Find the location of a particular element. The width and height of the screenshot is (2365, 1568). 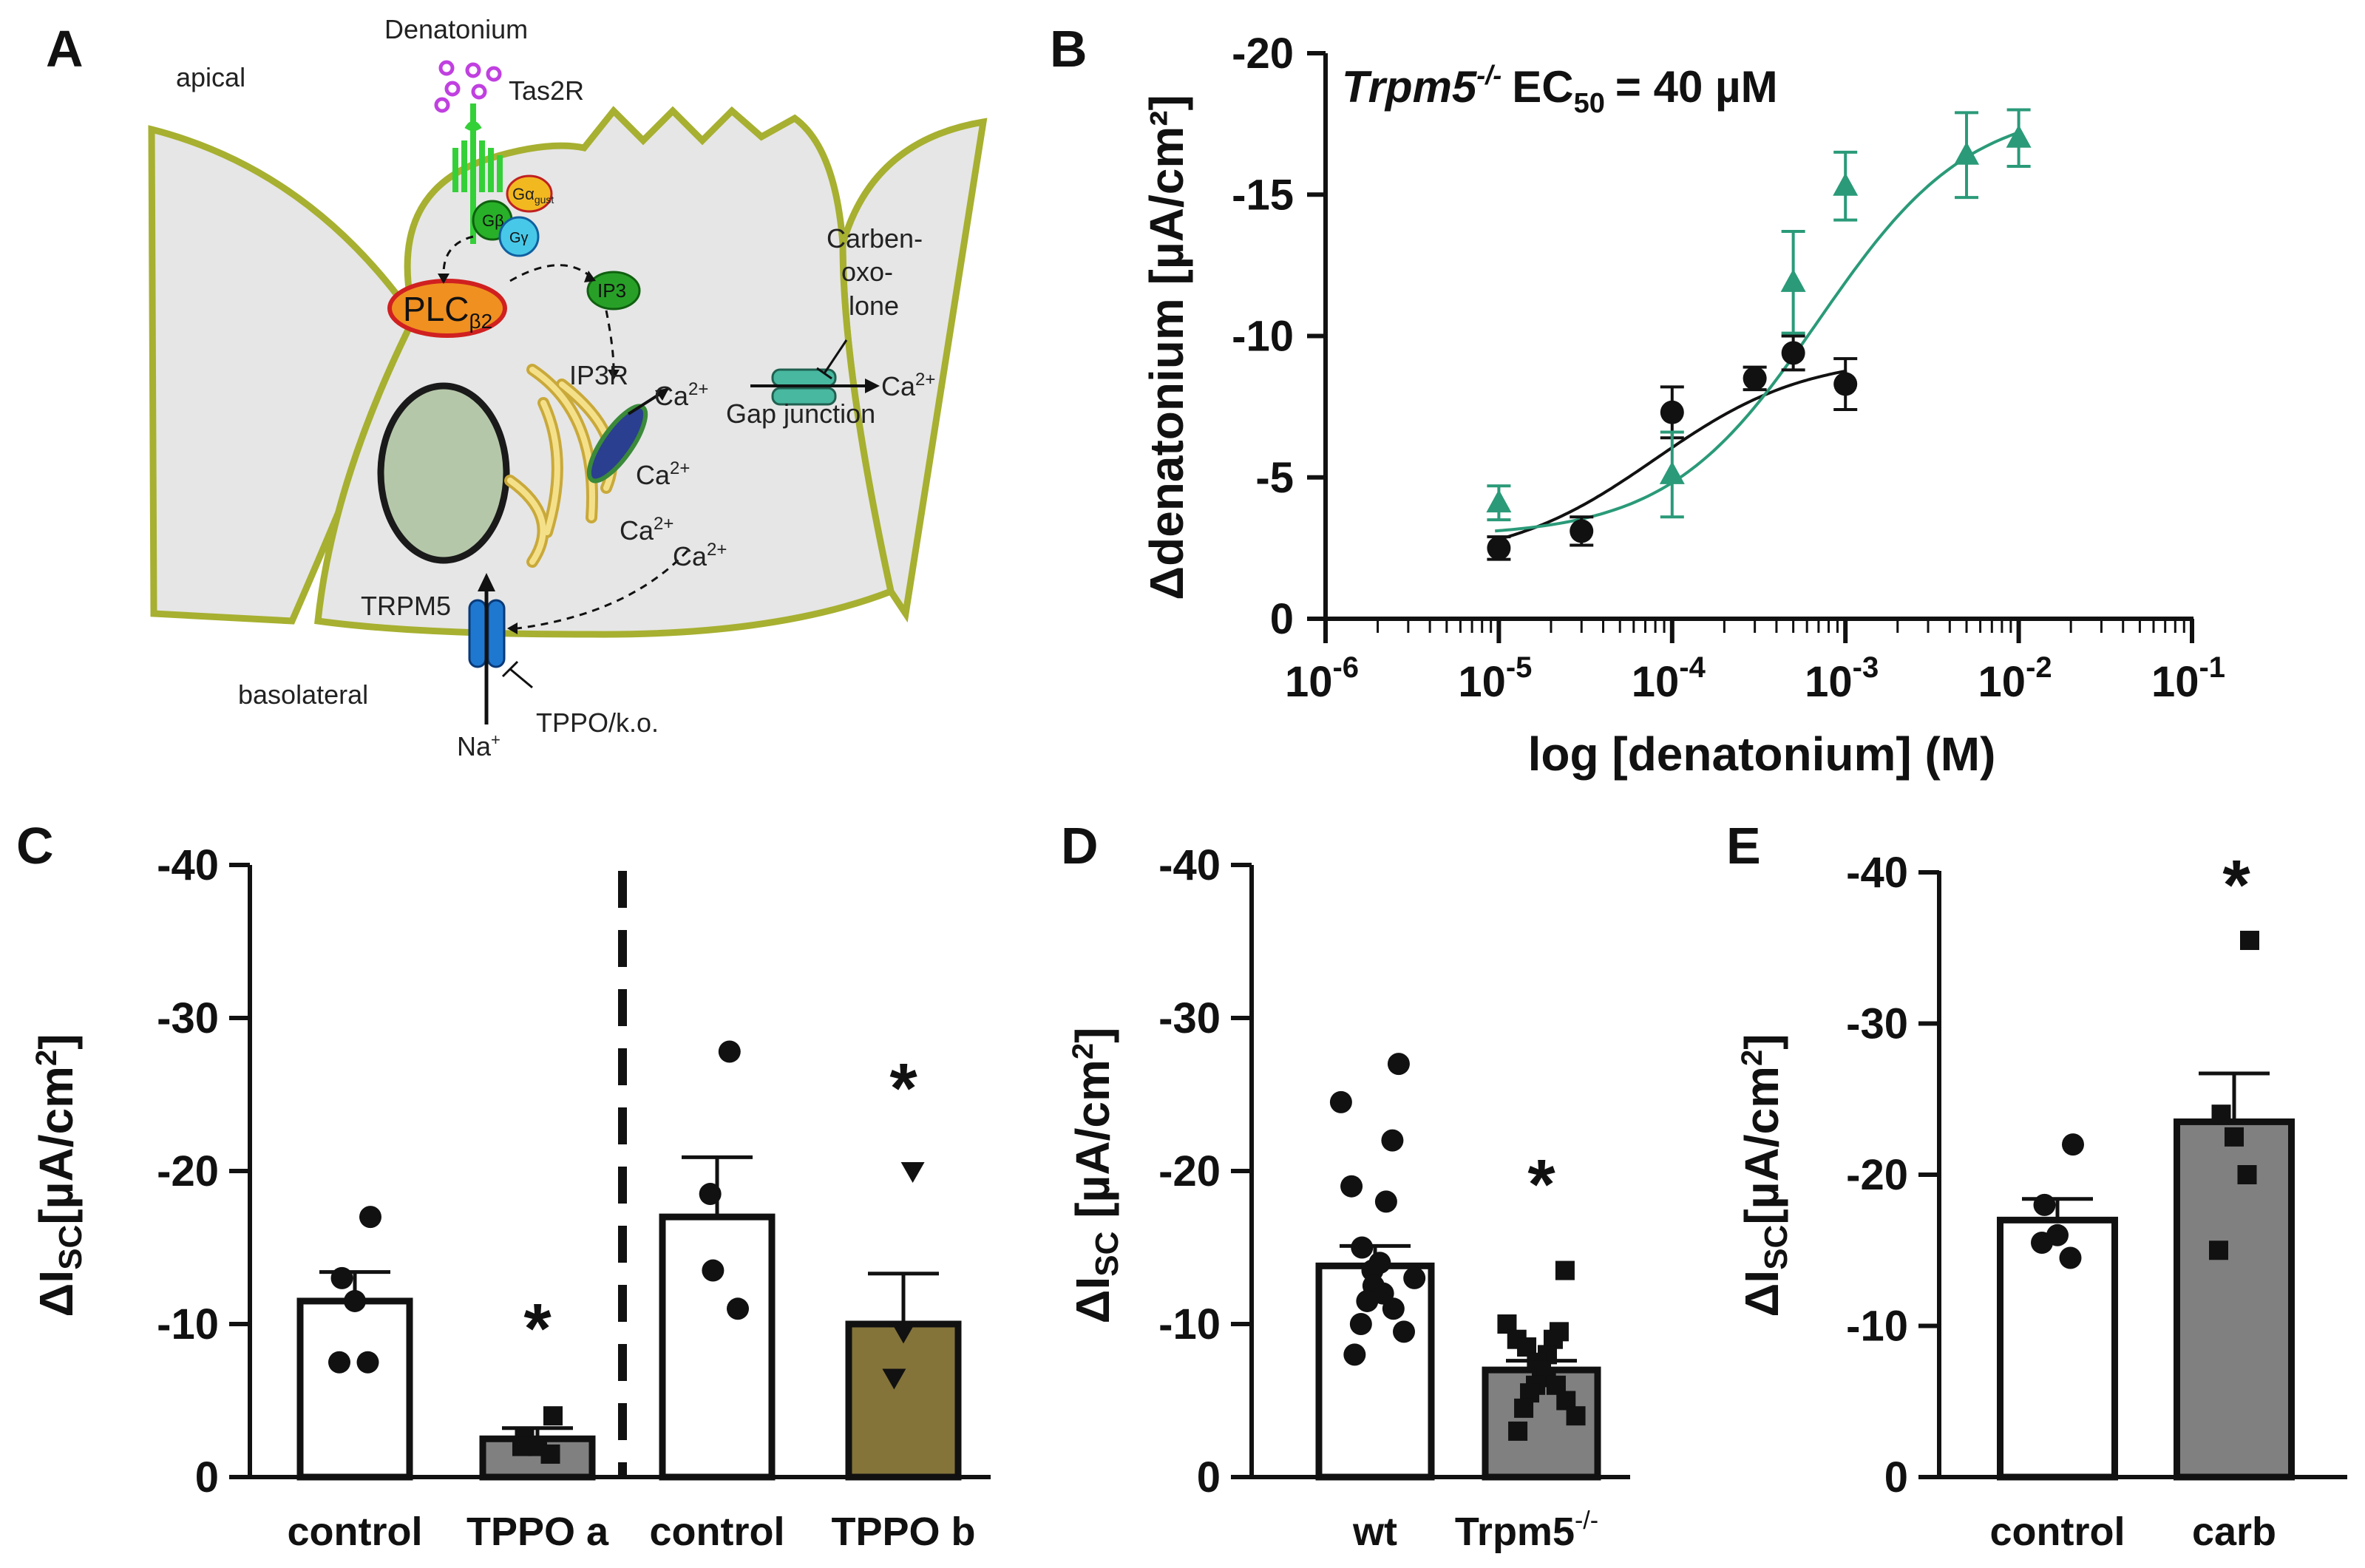

panel-b-letter: B is located at coordinates (1069, 49).